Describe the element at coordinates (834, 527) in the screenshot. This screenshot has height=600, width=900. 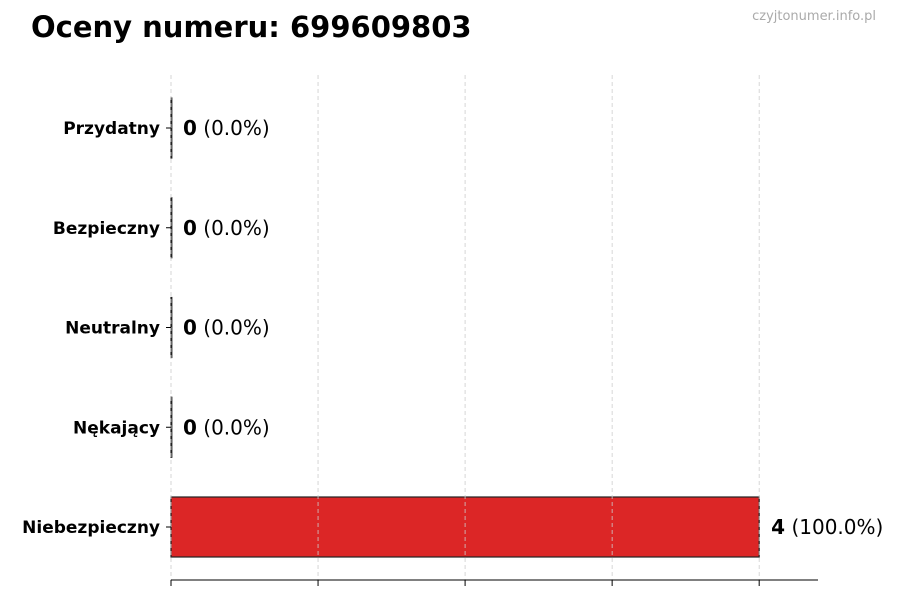
I see `data-label-percent: (100.0%)` at that location.